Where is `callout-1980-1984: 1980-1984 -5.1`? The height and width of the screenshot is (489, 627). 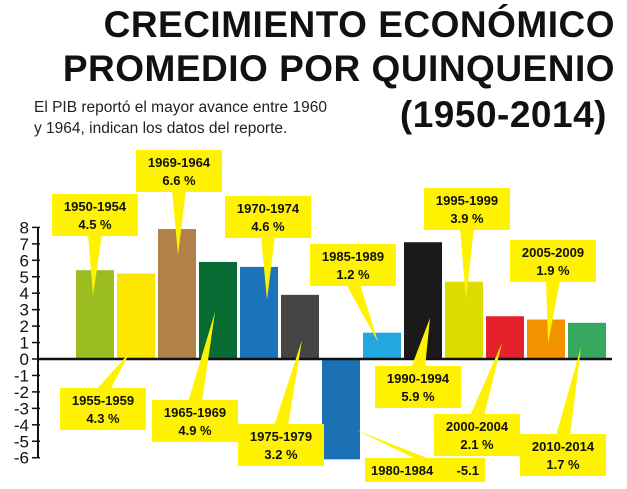 callout-1980-1984: 1980-1984 -5.1 is located at coordinates (420, 456).